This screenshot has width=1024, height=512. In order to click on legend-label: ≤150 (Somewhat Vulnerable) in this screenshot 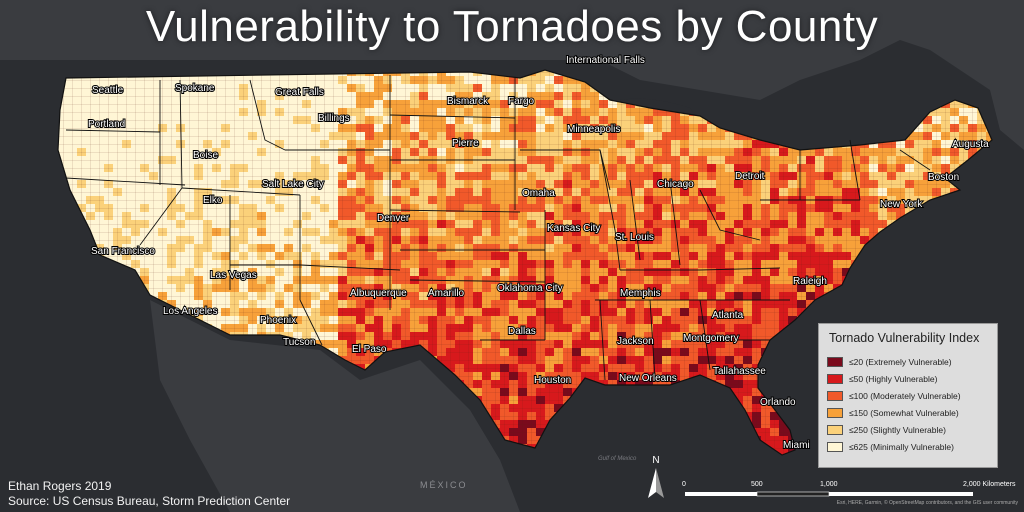, I will do `click(904, 412)`.